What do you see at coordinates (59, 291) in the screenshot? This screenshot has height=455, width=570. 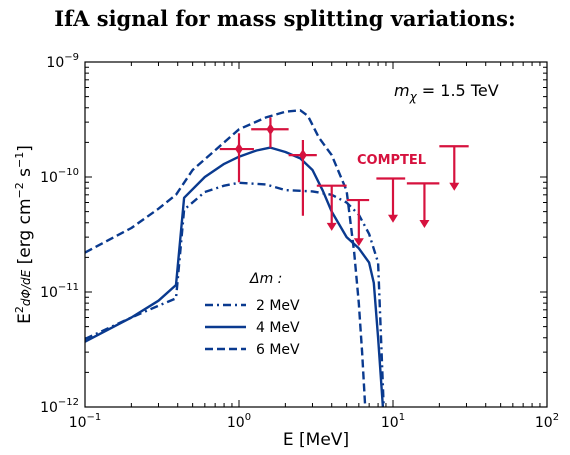 I see `y-tick-label: 10−11` at bounding box center [59, 291].